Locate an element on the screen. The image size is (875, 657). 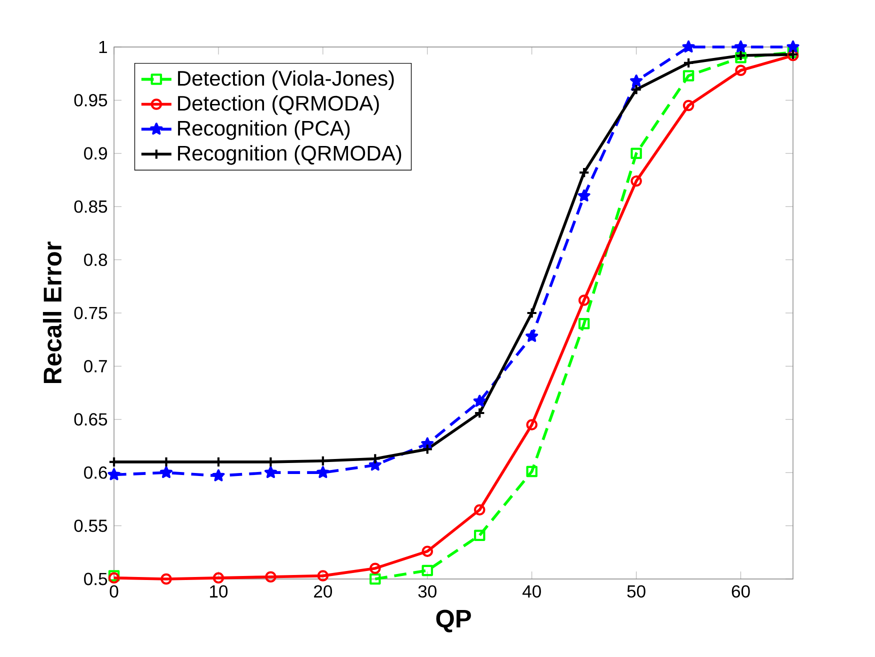
x-tick-label: 30 is located at coordinates (427, 591).